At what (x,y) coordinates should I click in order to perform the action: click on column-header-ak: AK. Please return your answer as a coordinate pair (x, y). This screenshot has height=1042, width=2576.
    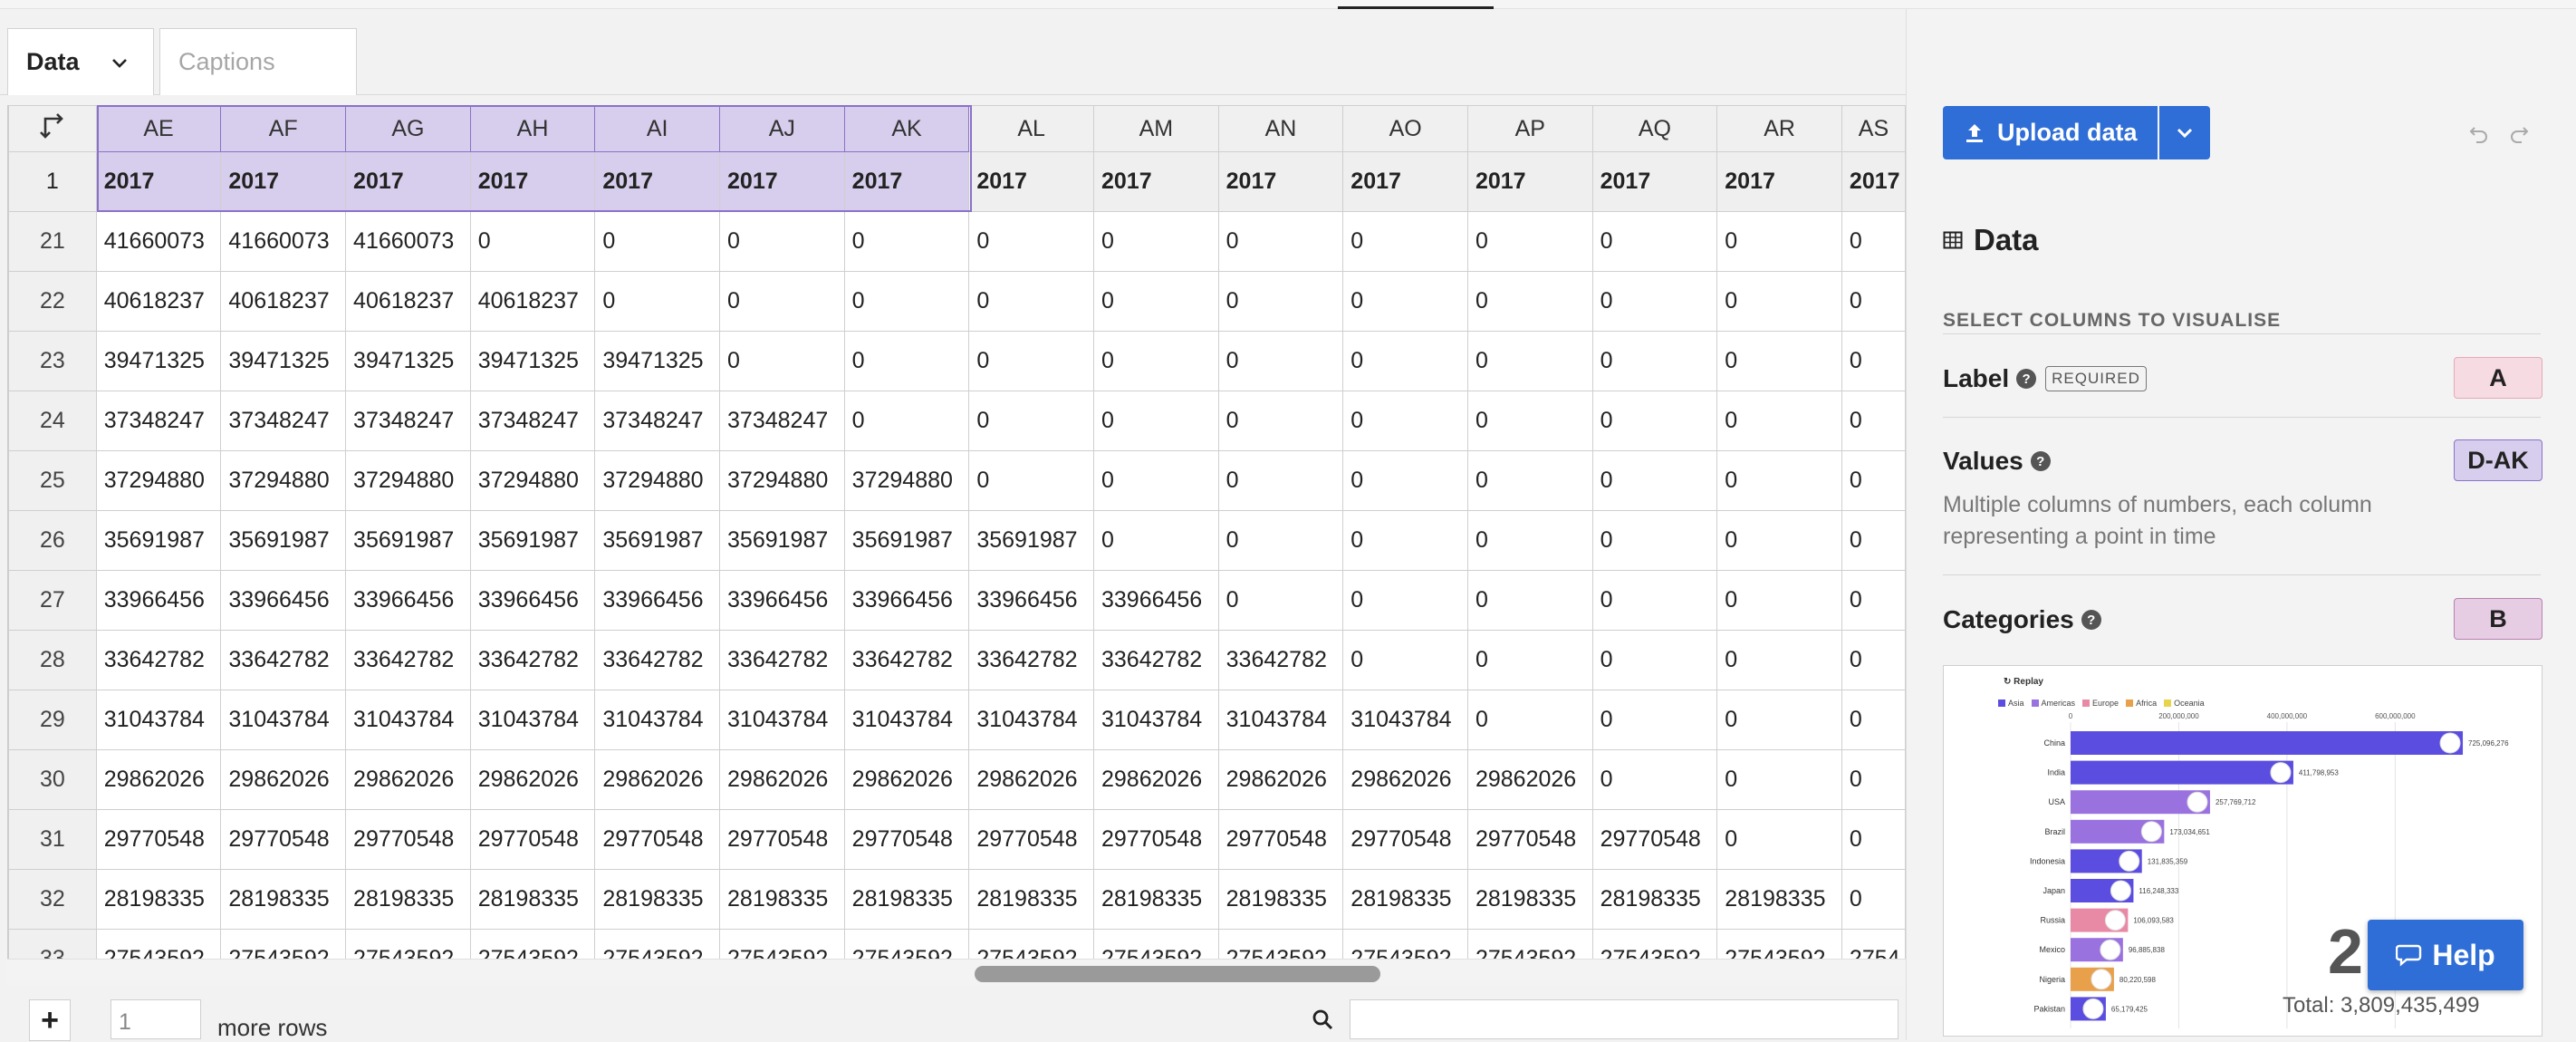
    Looking at the image, I should click on (906, 128).